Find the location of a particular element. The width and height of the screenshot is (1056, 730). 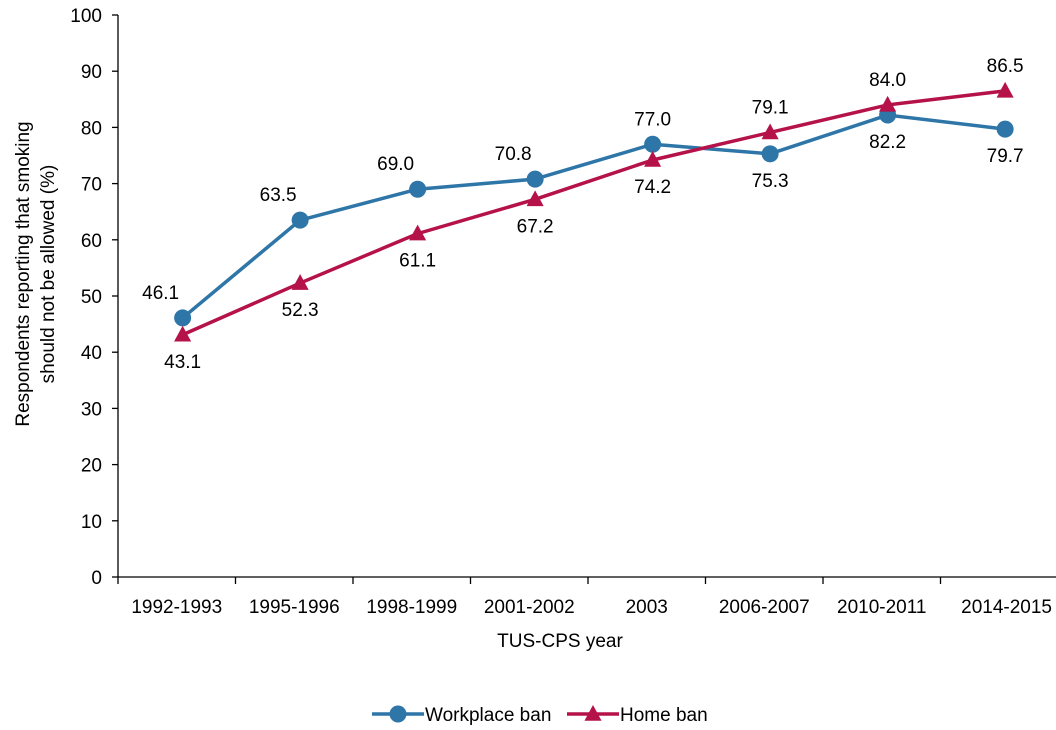

data-label: 77.0 is located at coordinates (652, 119).